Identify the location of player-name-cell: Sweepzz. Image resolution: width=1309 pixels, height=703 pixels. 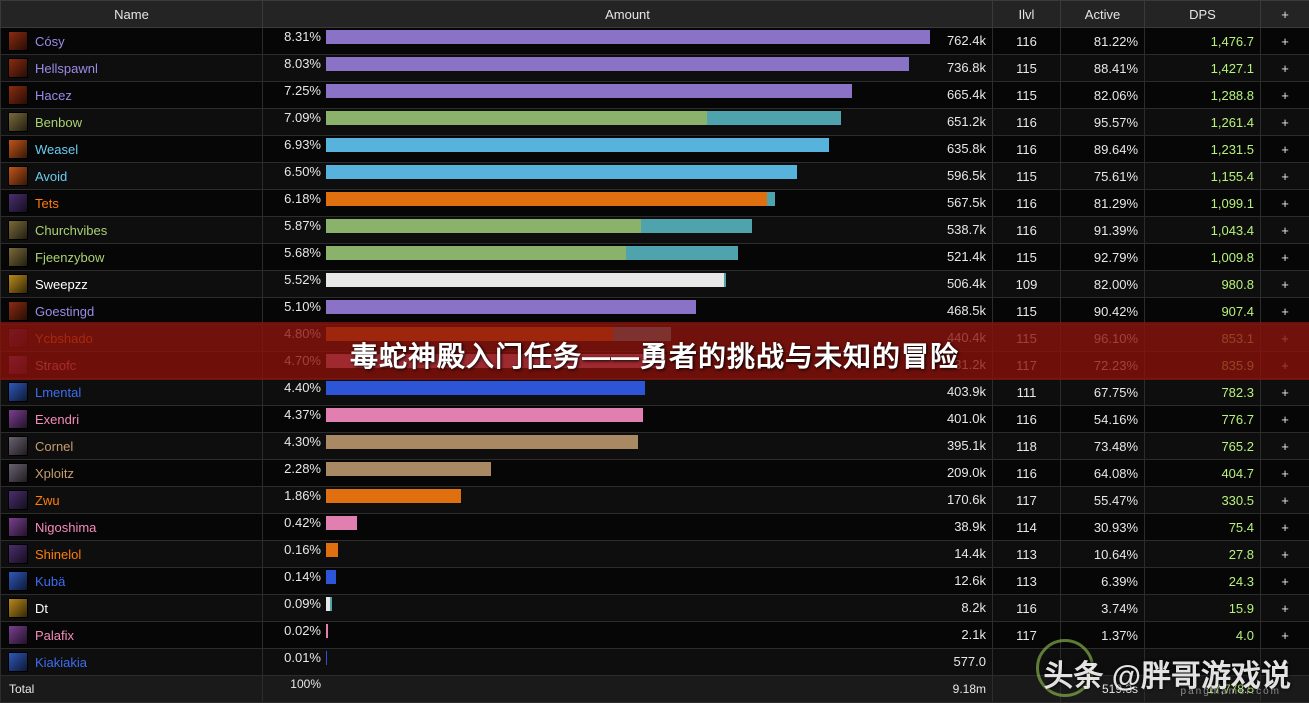
(131, 284).